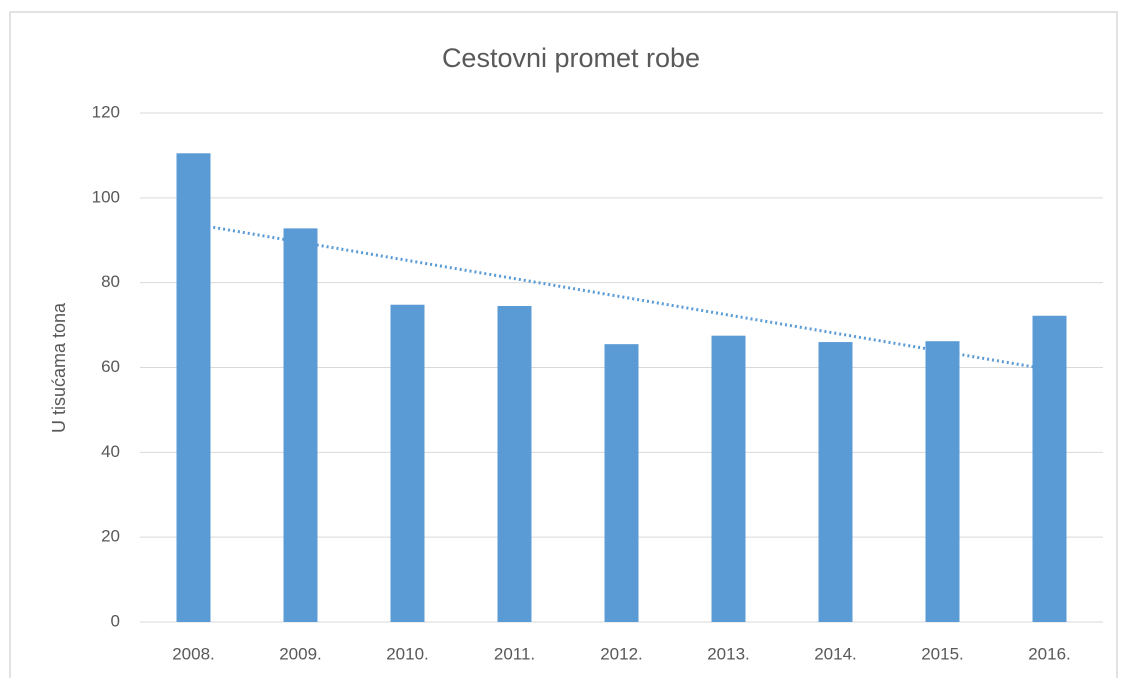 The width and height of the screenshot is (1123, 678). Describe the element at coordinates (110, 281) in the screenshot. I see `y-tick-label: 80` at that location.